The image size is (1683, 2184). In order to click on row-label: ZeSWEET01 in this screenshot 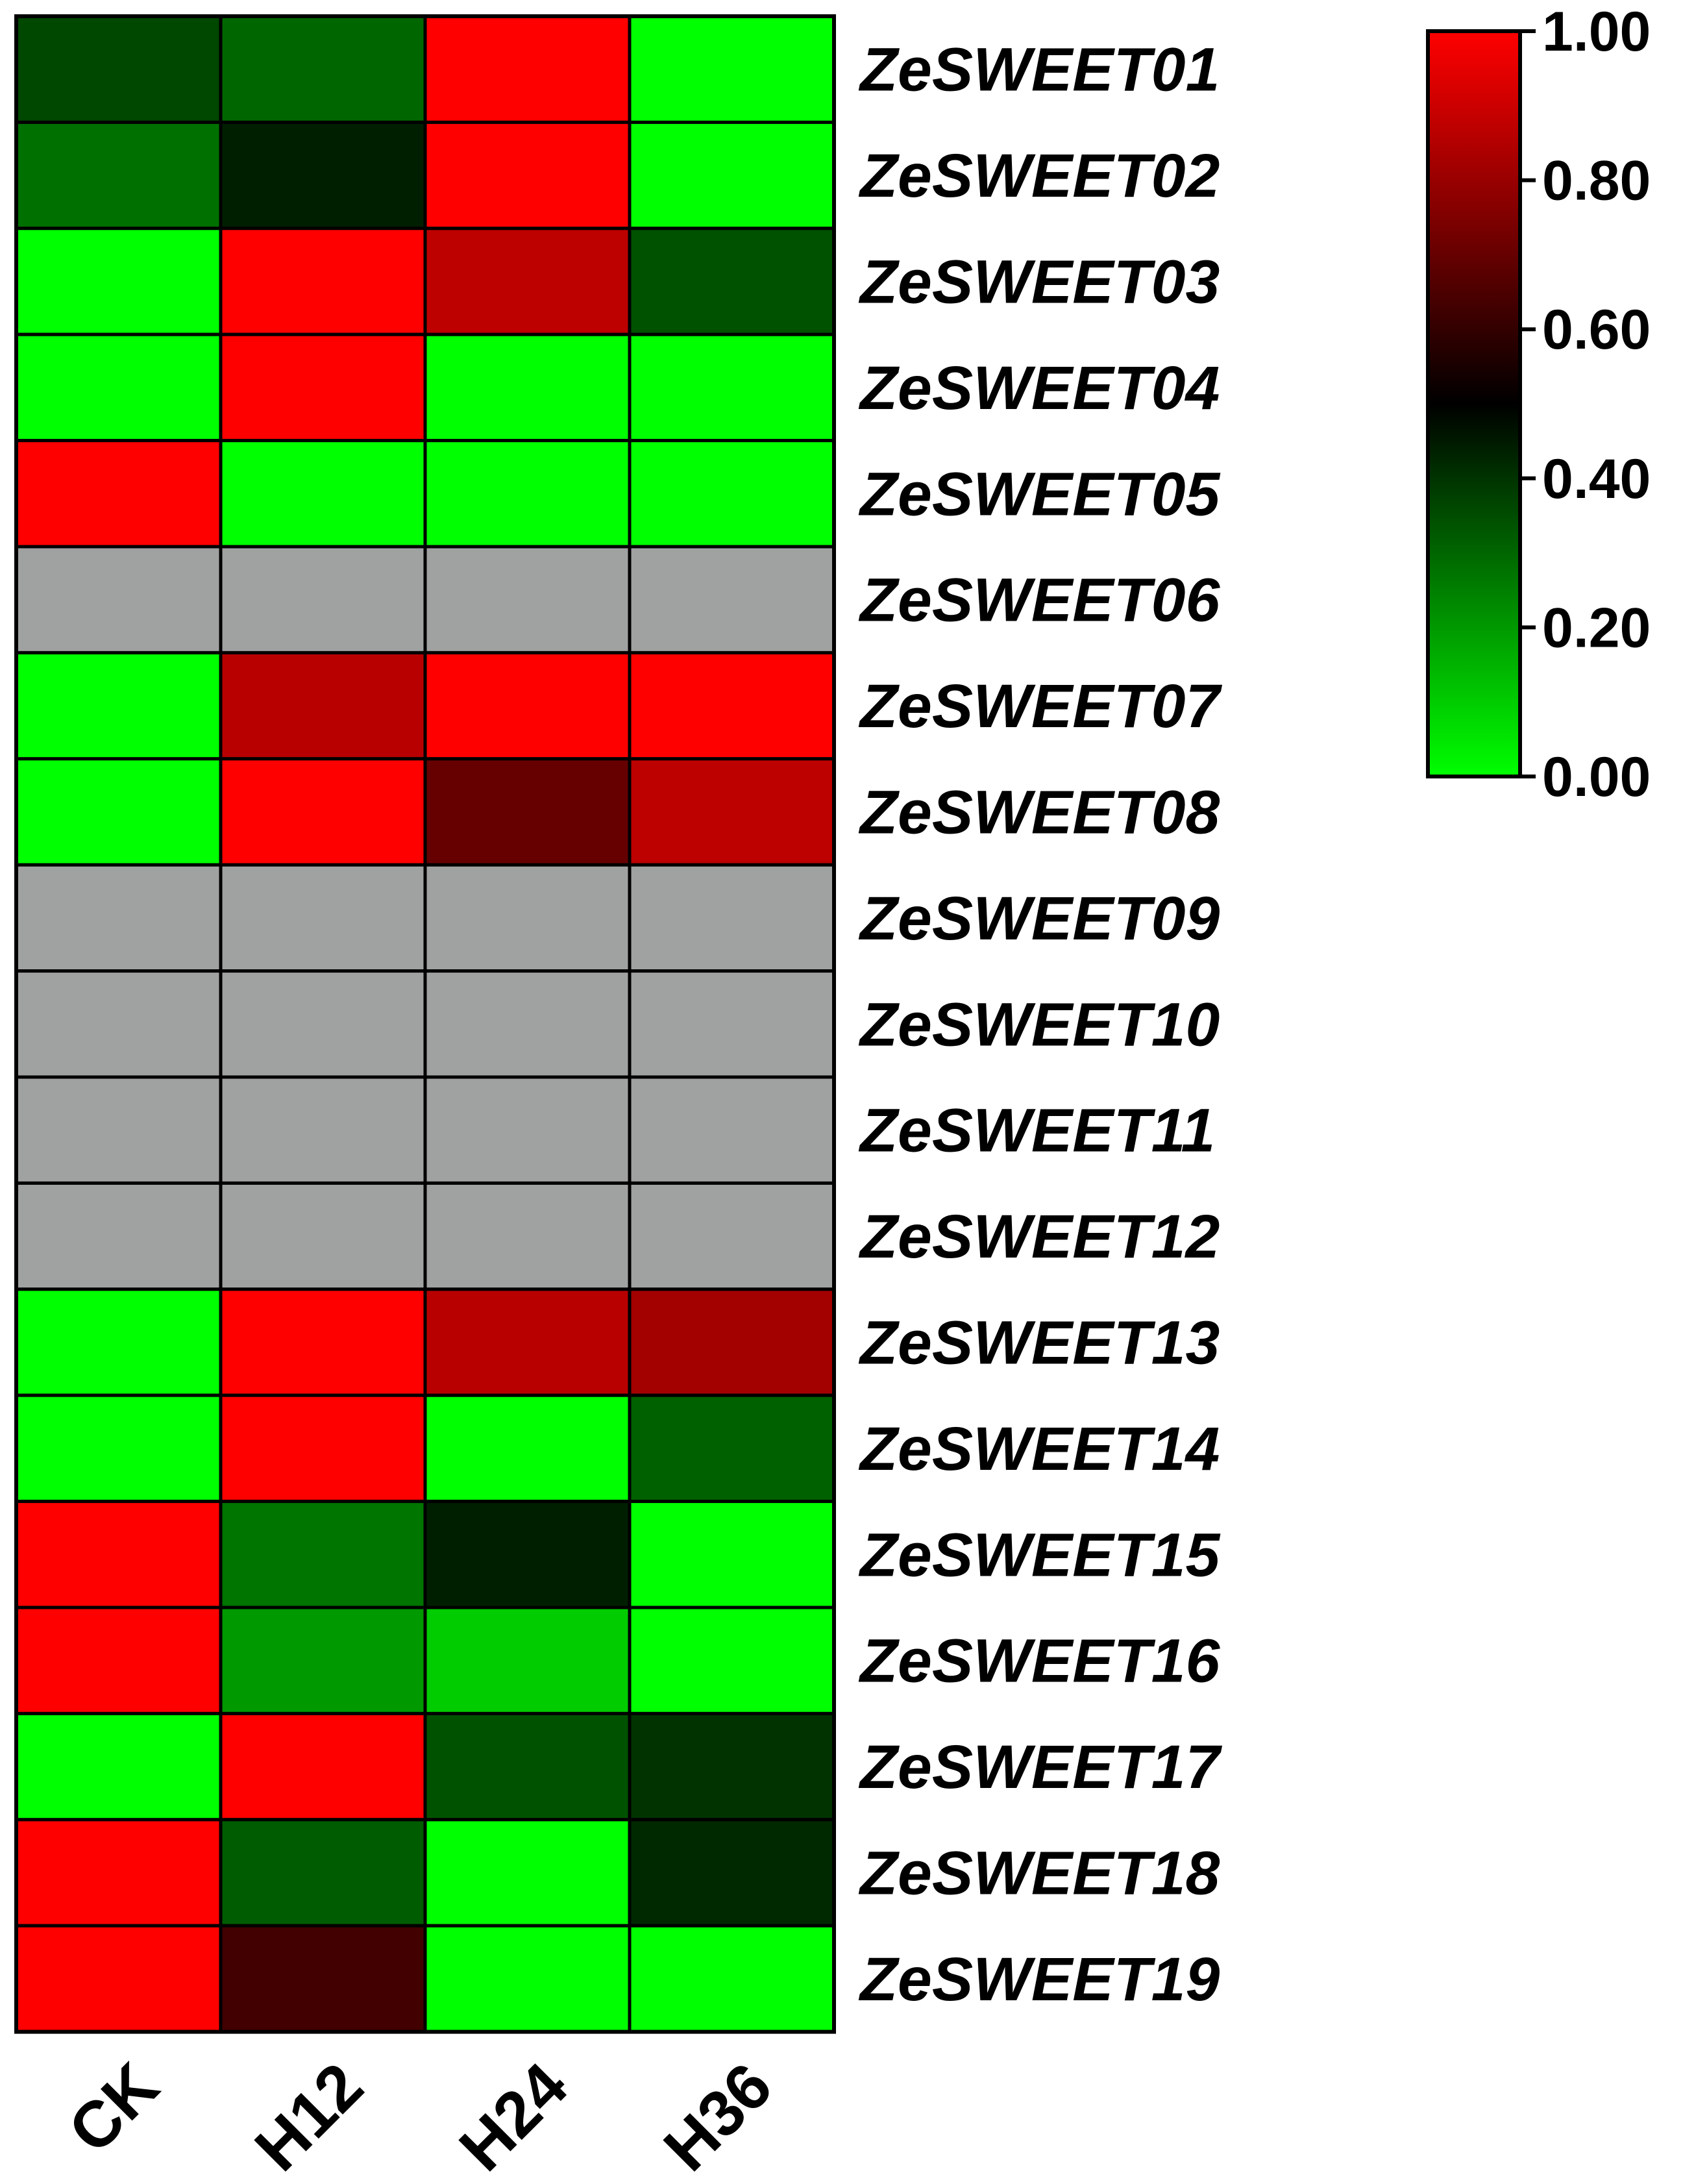, I will do `click(1039, 70)`.